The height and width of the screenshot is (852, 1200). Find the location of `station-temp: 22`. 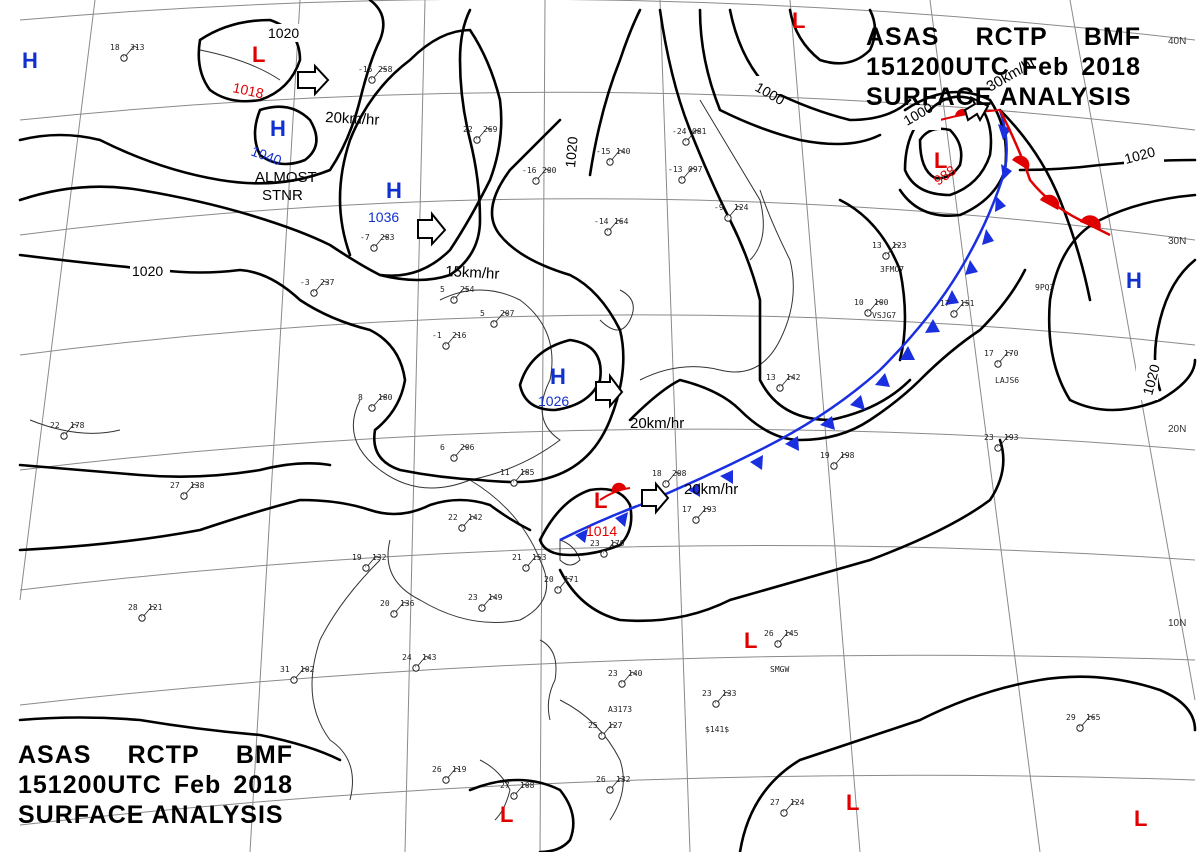

station-temp: 22 is located at coordinates (55, 425).